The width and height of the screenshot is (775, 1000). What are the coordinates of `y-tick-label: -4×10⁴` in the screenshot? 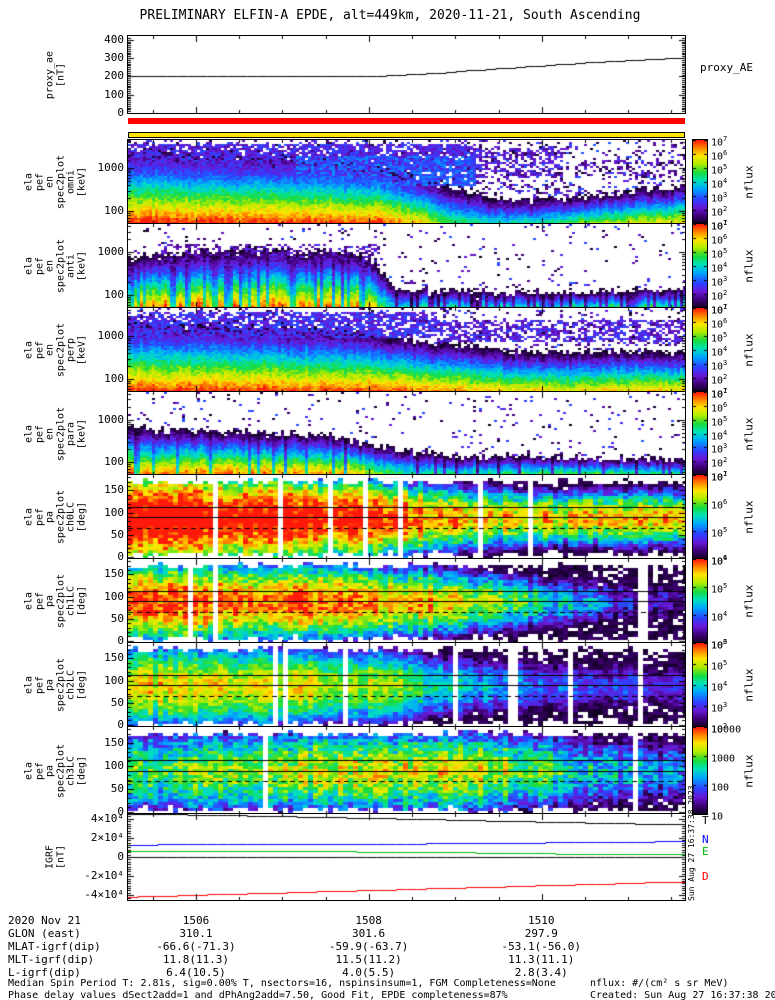 It's located at (104, 895).